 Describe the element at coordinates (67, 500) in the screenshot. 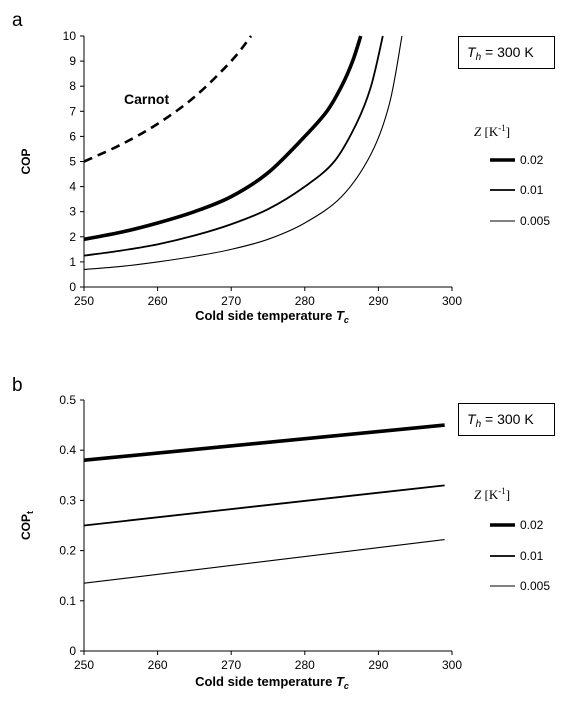

I see `y-tick-label: 0.3` at that location.